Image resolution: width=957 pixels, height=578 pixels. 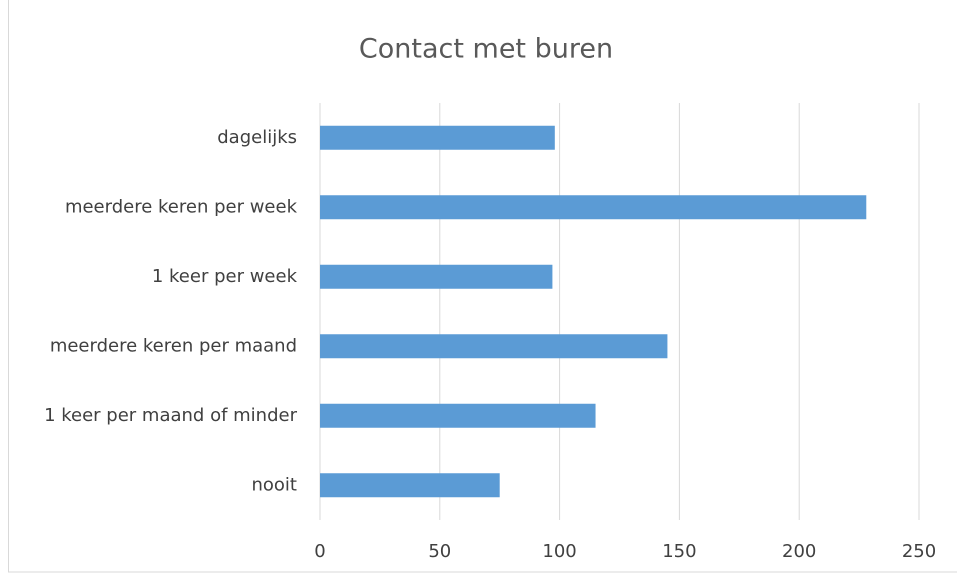 I want to click on x-tick-label: 250, so click(x=919, y=551).